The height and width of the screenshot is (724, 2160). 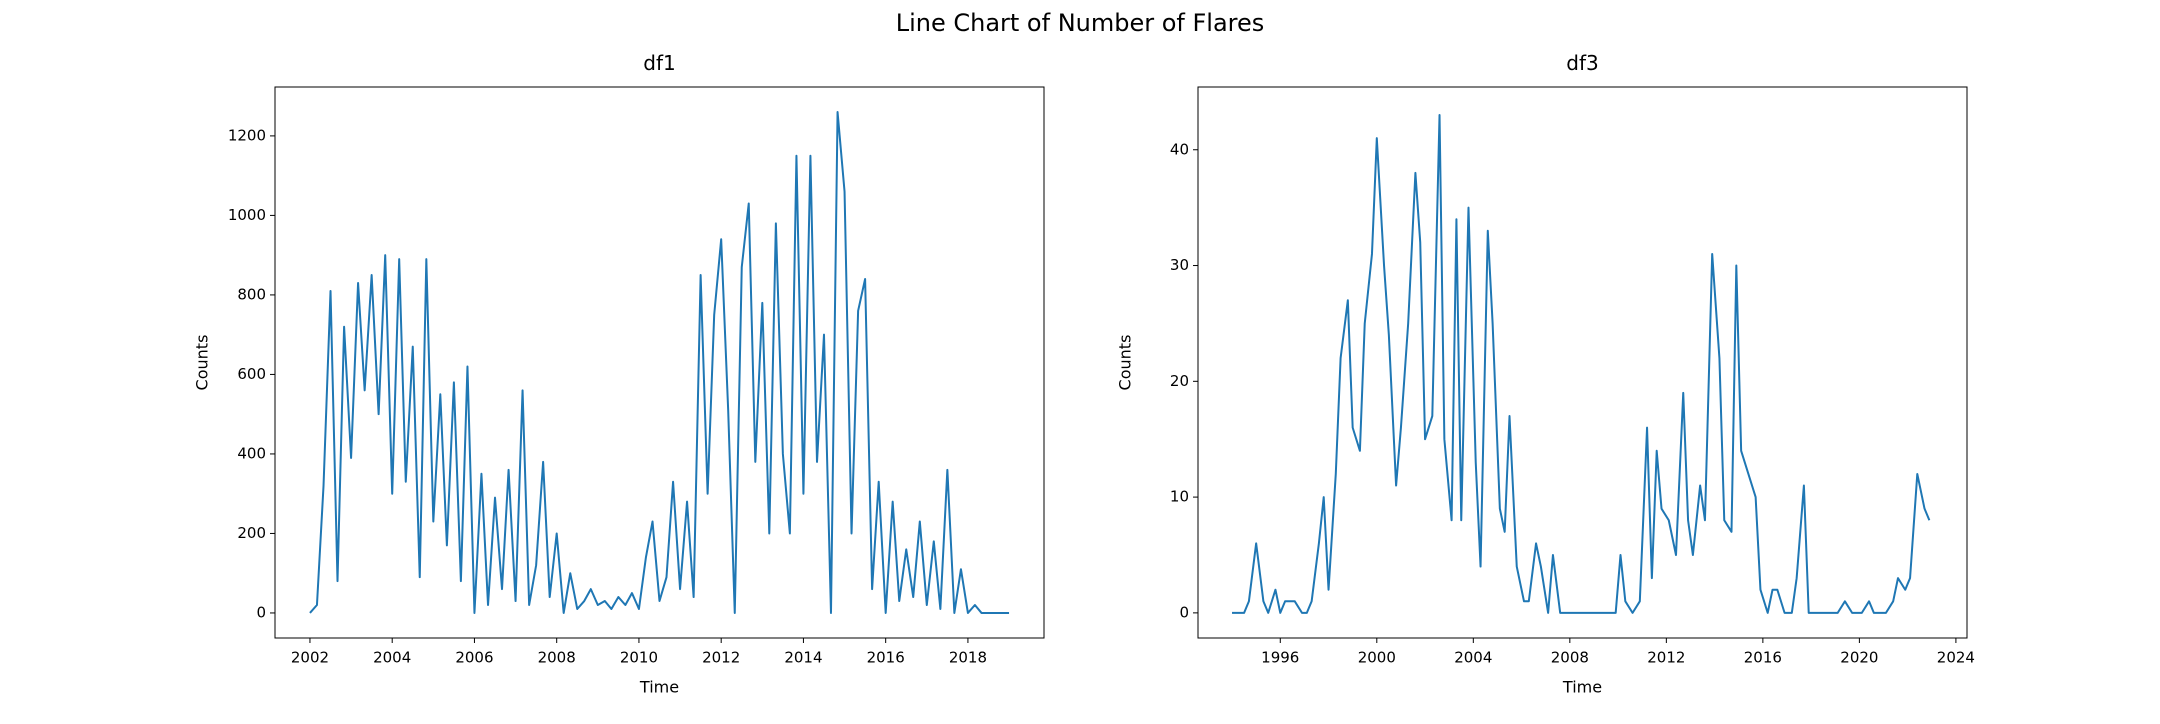 I want to click on y-tick-label: 400, so click(x=251, y=453).